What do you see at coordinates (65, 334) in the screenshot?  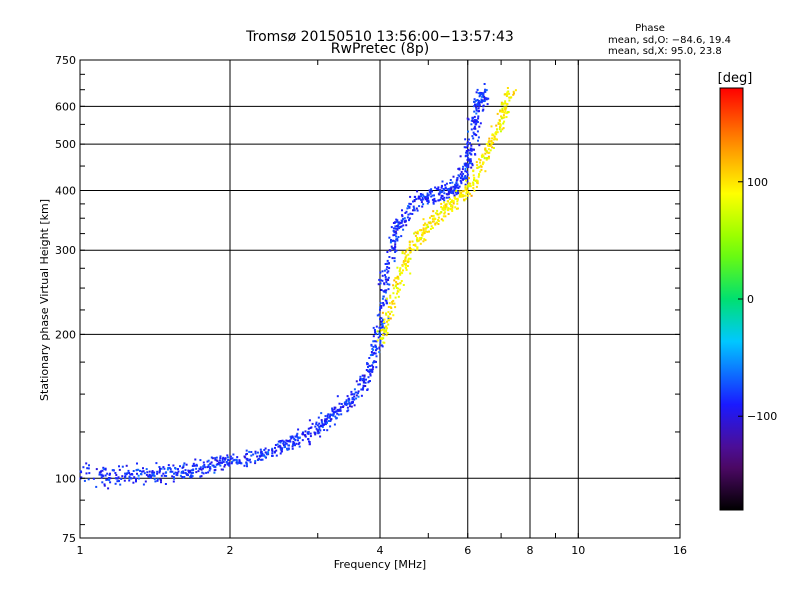 I see `y-tick-label: 200` at bounding box center [65, 334].